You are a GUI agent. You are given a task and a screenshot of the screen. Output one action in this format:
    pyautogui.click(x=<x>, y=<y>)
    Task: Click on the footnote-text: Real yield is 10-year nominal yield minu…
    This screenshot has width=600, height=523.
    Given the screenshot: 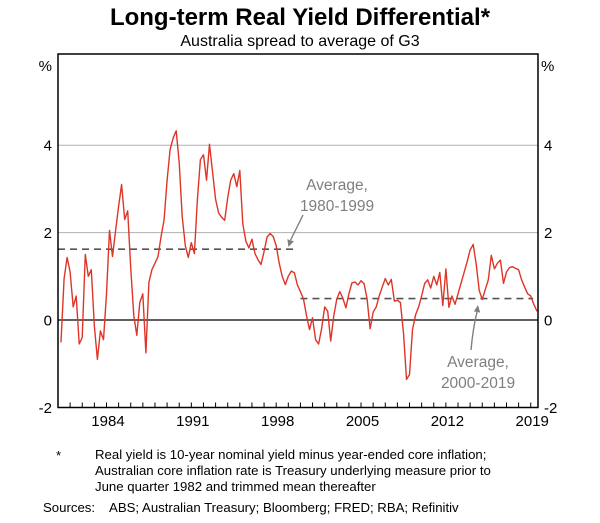 What is the action you would take?
    pyautogui.click(x=330, y=471)
    